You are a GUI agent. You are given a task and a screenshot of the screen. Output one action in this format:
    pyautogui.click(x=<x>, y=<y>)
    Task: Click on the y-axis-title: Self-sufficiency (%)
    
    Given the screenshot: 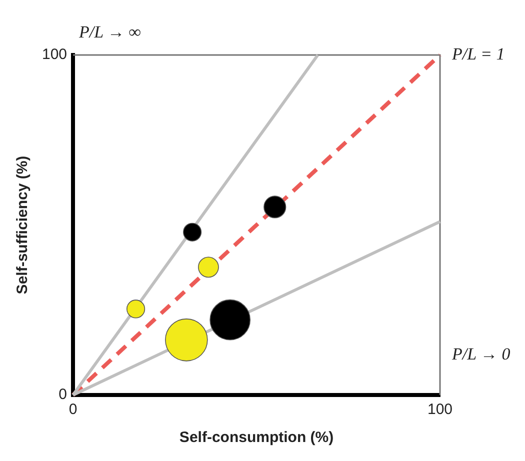 What is the action you would take?
    pyautogui.click(x=23, y=225)
    